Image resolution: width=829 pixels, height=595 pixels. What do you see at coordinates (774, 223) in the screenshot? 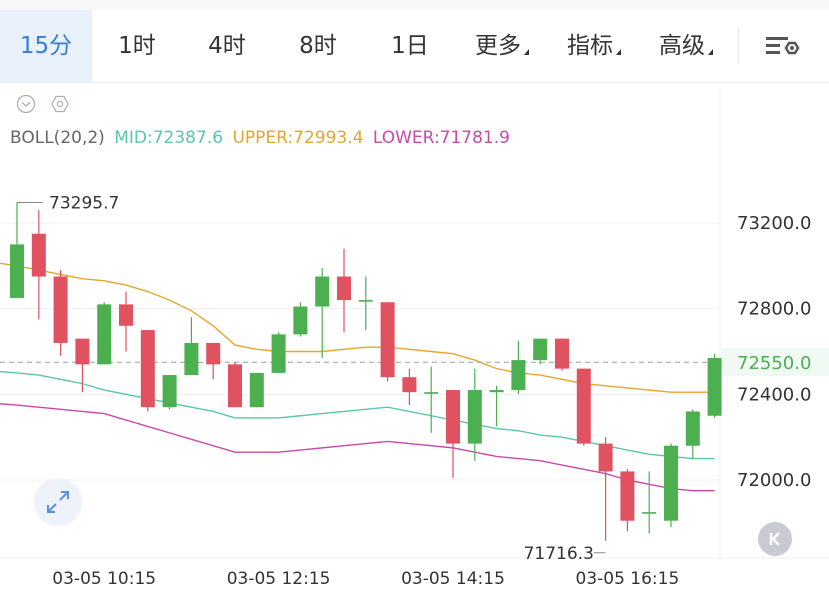
I see `y-tick-label: 73200.0` at bounding box center [774, 223].